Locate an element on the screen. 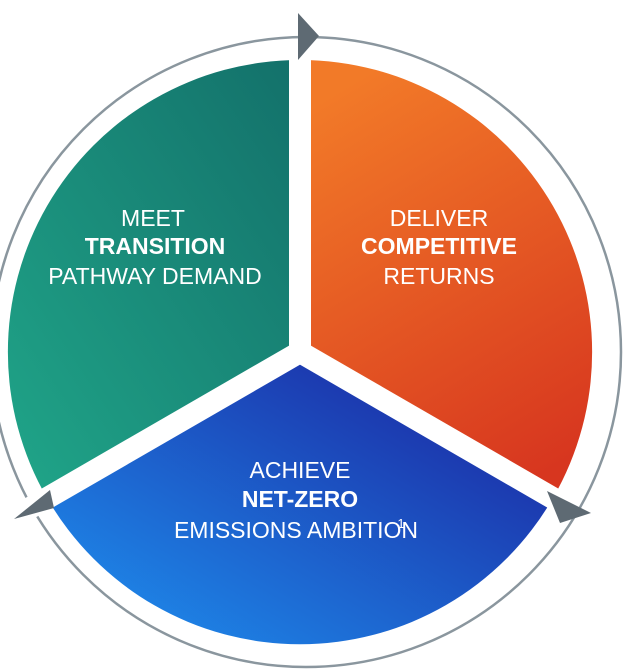 The width and height of the screenshot is (639, 672). netzero-line1: ACHIEVE is located at coordinates (300, 470).